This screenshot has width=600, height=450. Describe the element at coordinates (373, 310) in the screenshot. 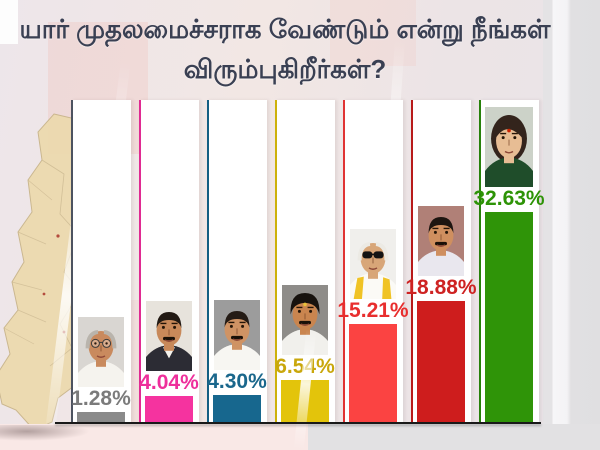

I see `percent-label: 15.21%` at that location.